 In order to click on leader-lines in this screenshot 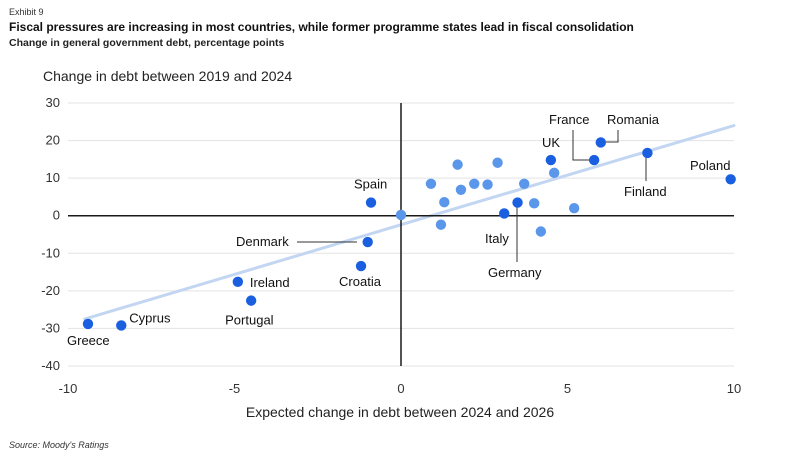, I will do `click(472, 196)`.